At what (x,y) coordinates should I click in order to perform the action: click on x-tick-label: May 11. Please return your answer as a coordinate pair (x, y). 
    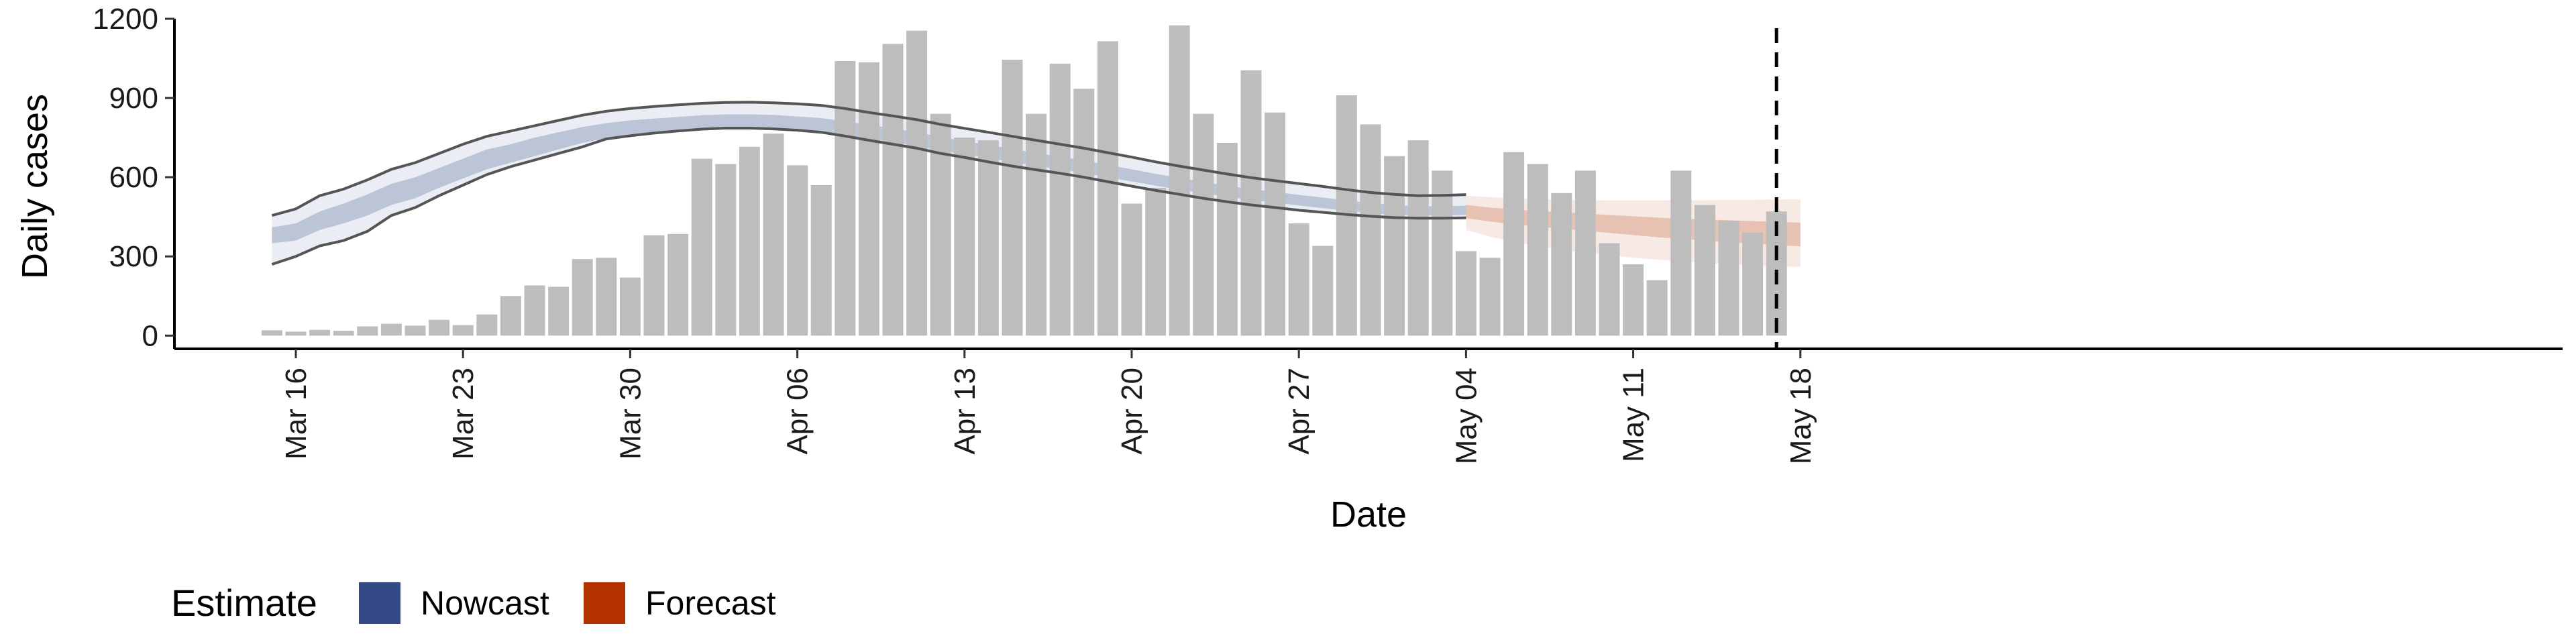
    Looking at the image, I should click on (1633, 415).